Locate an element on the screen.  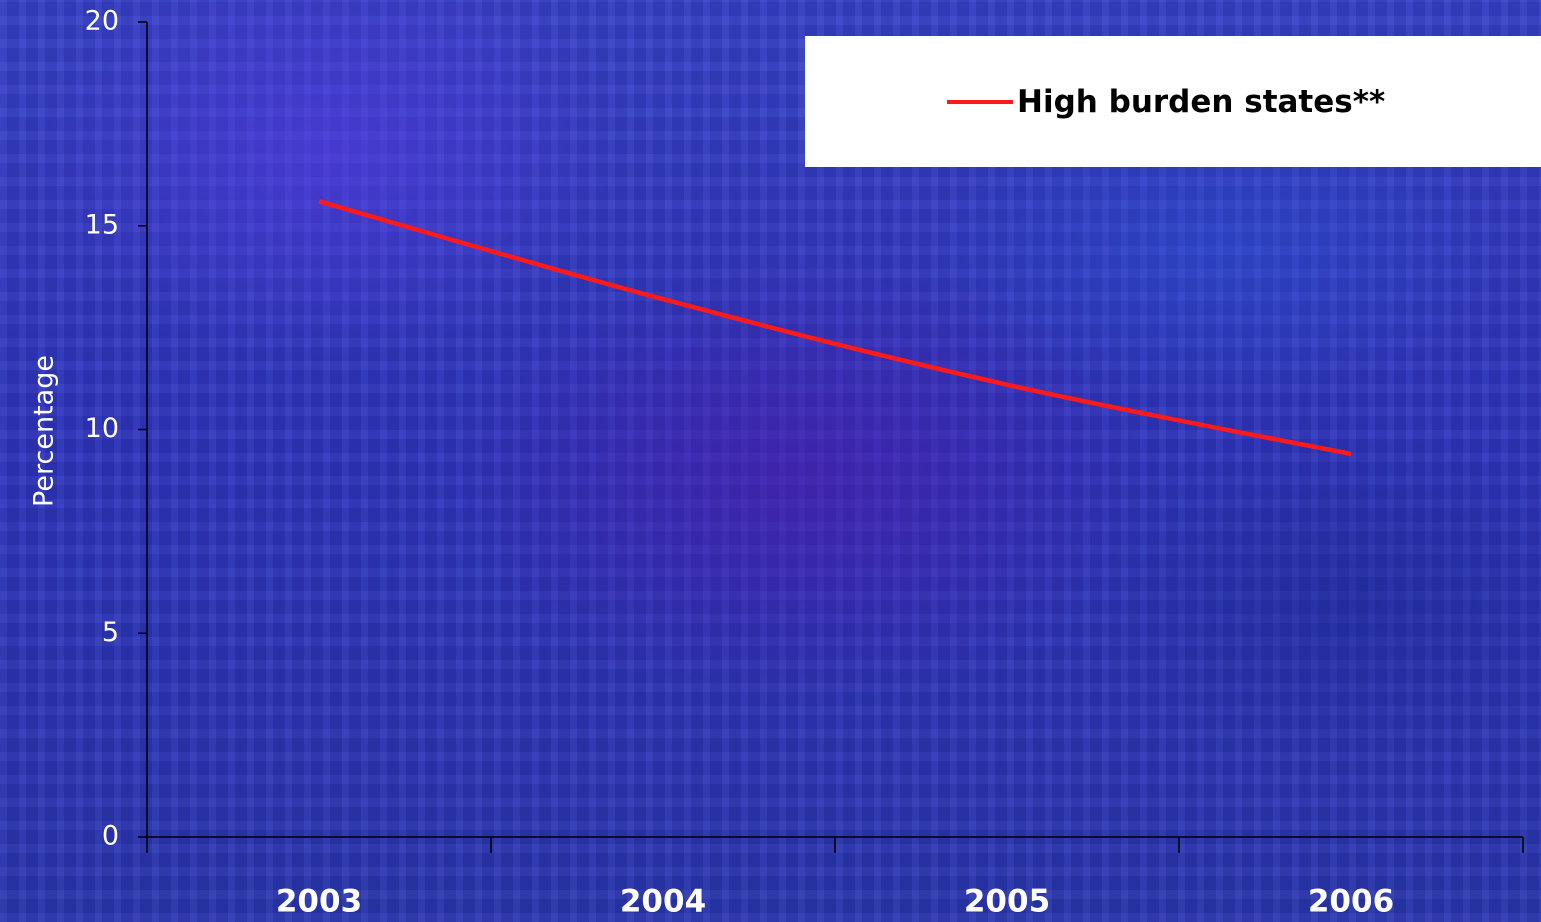
data-point-2004 is located at coordinates (663, 299).